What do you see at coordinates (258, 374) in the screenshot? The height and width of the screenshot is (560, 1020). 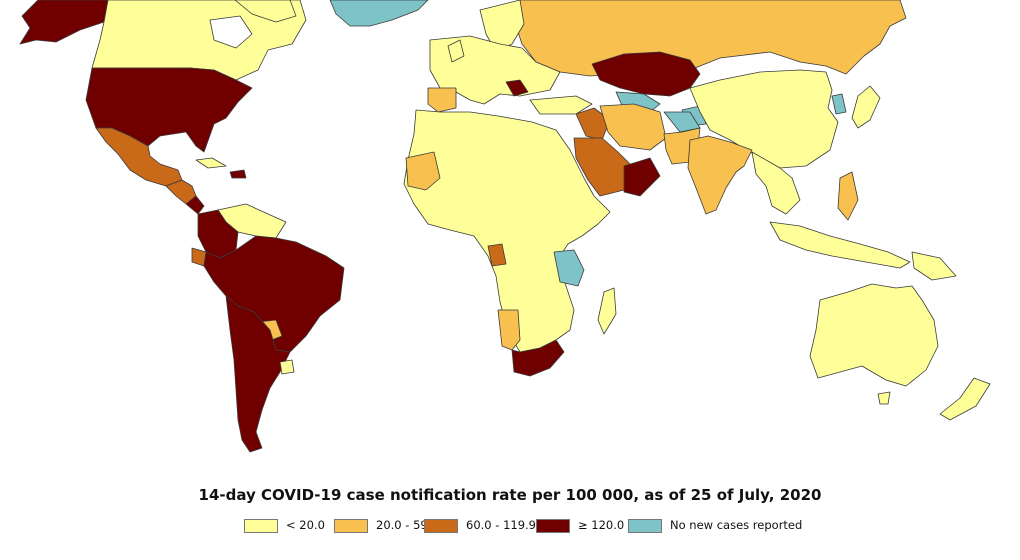 I see `region-argentina` at bounding box center [258, 374].